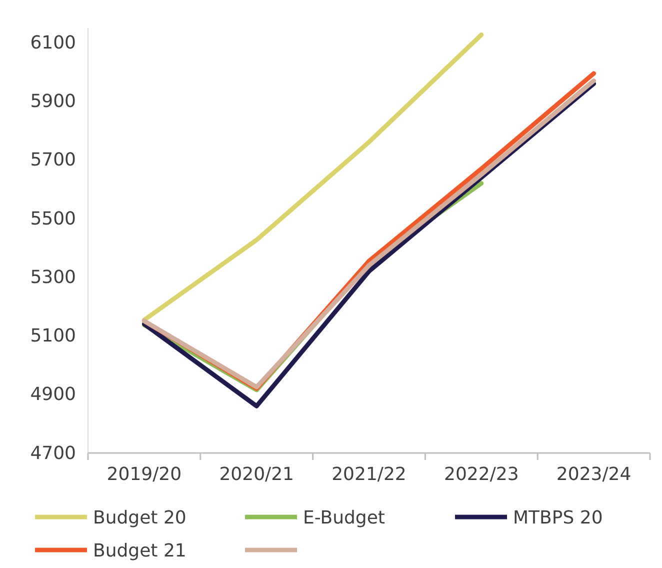 The height and width of the screenshot is (568, 662). Describe the element at coordinates (53, 277) in the screenshot. I see `y-tick-label: 5300` at that location.